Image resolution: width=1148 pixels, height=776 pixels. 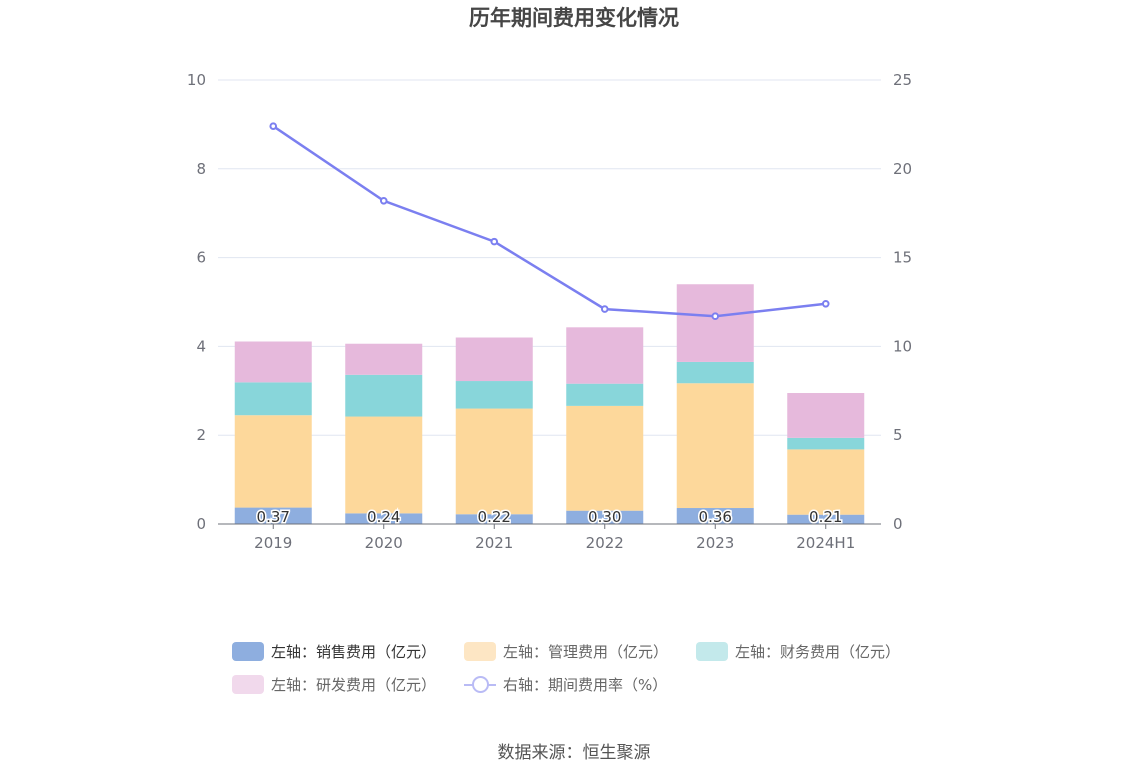 I want to click on legend-label-admin: 左轴：管理费用（亿元）, so click(x=586, y=651).